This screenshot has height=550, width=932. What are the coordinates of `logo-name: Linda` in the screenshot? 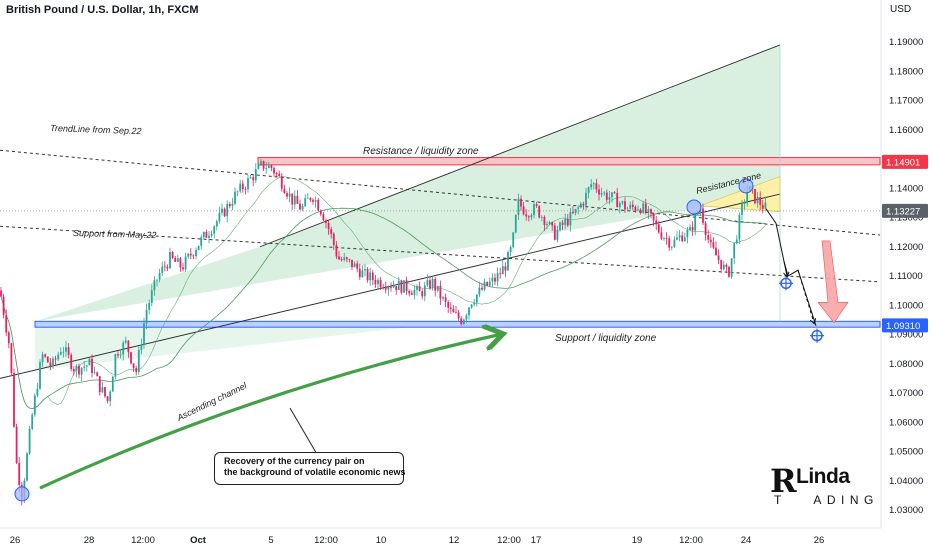 It's located at (823, 476).